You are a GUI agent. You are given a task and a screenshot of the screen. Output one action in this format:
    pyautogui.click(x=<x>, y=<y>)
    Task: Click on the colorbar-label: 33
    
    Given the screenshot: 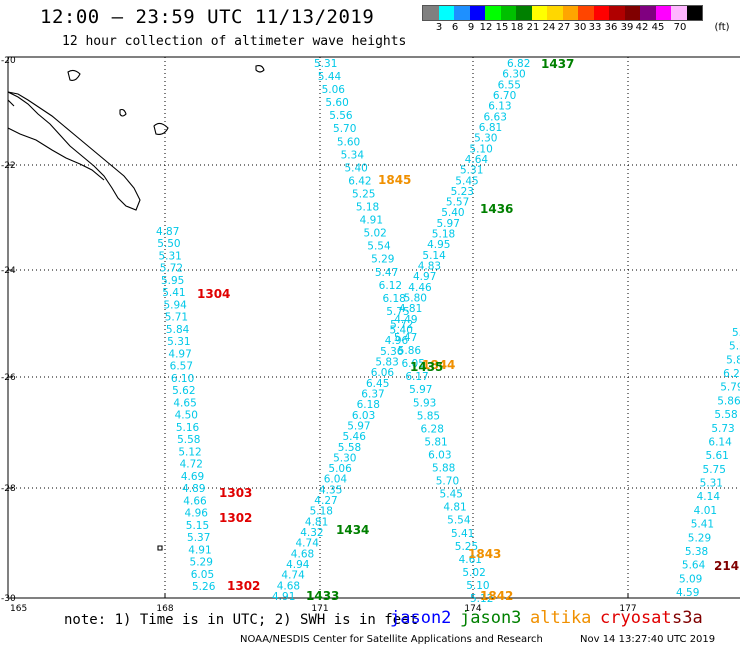 What is the action you would take?
    pyautogui.click(x=595, y=27)
    